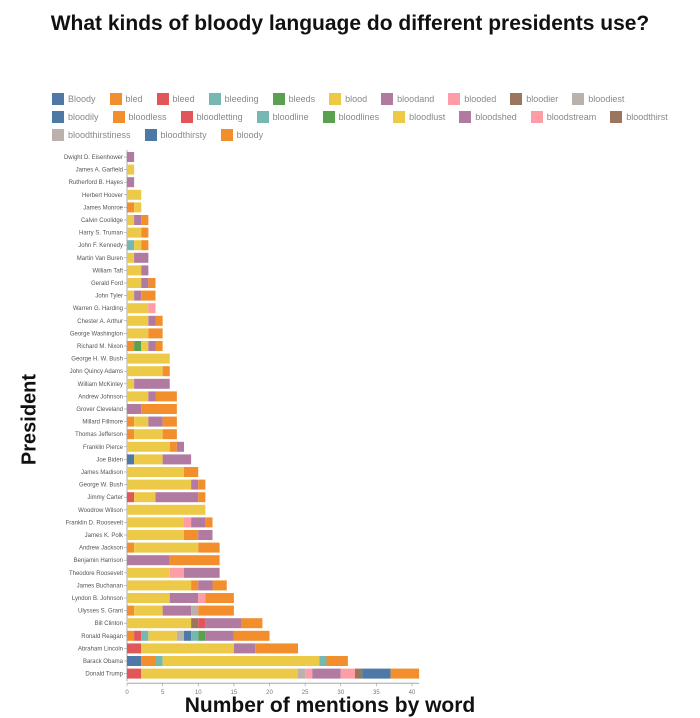 The height and width of the screenshot is (718, 700). I want to click on bar-segment-blood: James A. Garfield — blood: 1, so click(131, 169).